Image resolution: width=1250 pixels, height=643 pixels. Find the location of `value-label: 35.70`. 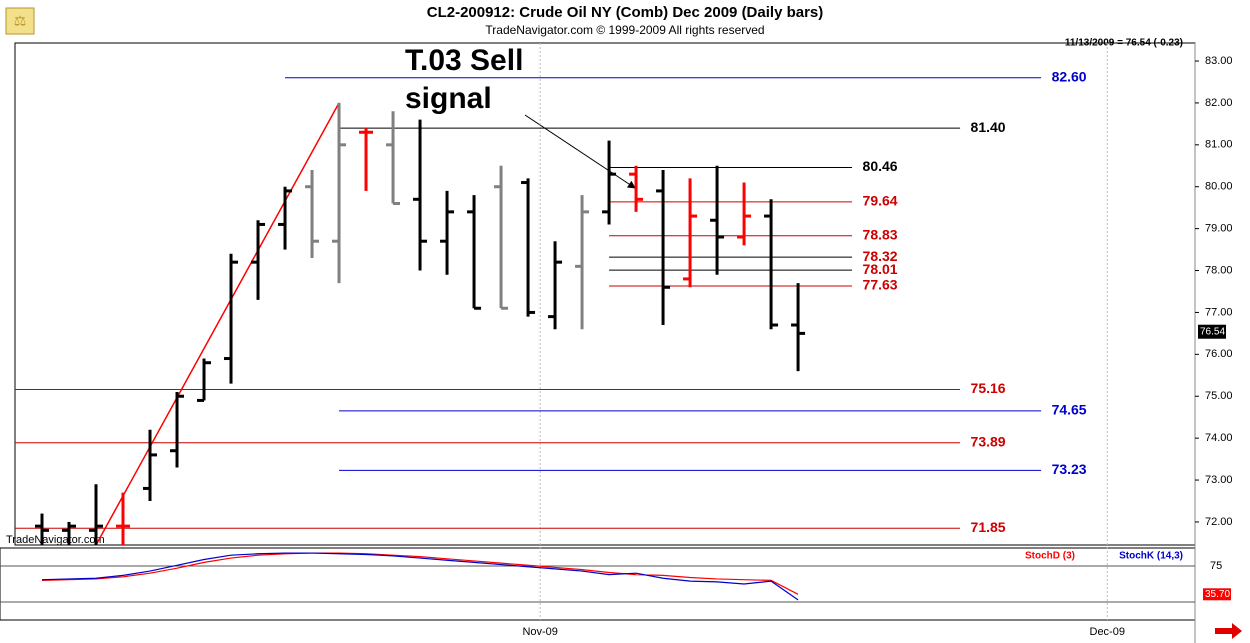

value-label: 35.70 is located at coordinates (1217, 594).